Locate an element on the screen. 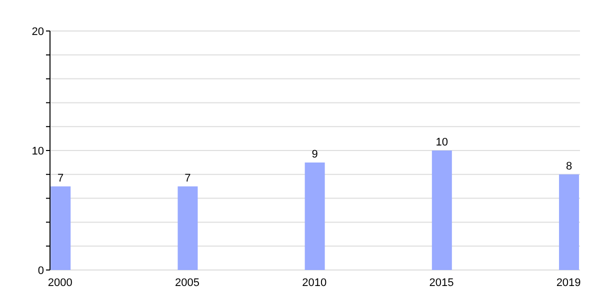 This screenshot has height=300, width=600. y-tick-label: 10 is located at coordinates (38, 151).